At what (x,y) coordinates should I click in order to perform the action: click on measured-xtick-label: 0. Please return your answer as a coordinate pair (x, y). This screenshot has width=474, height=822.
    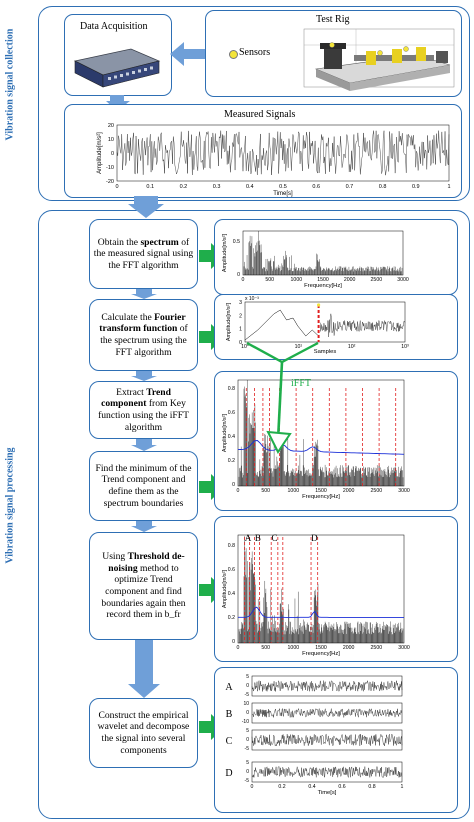
    Looking at the image, I should click on (116, 187).